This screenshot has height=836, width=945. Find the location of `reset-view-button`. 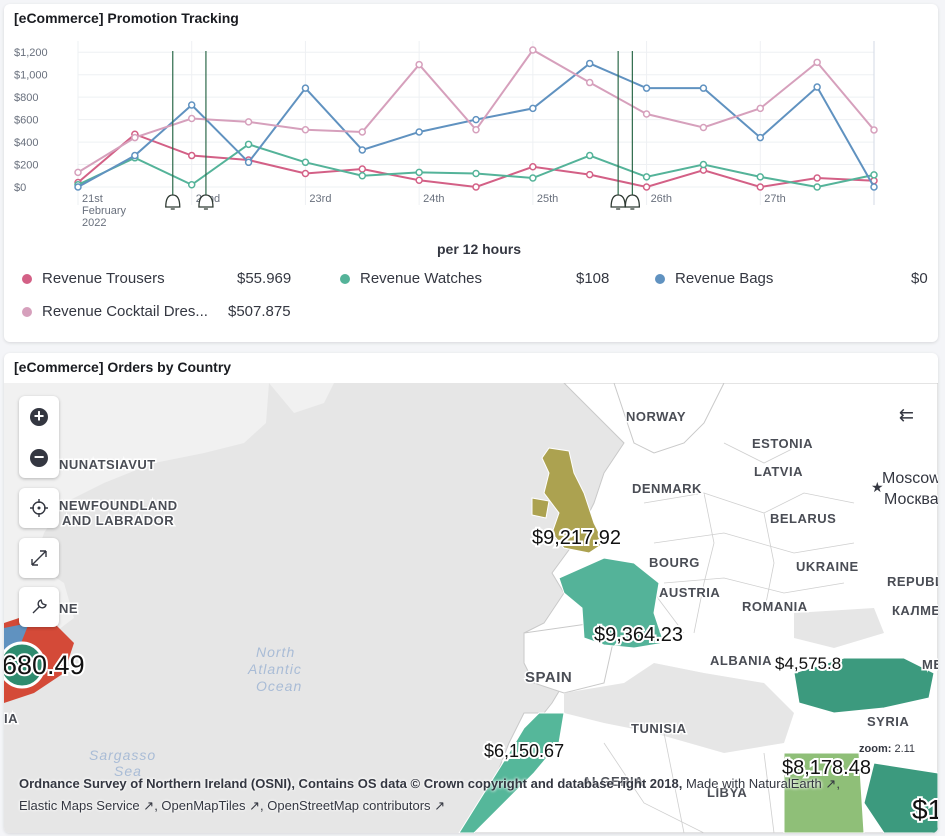

reset-view-button is located at coordinates (39, 508).